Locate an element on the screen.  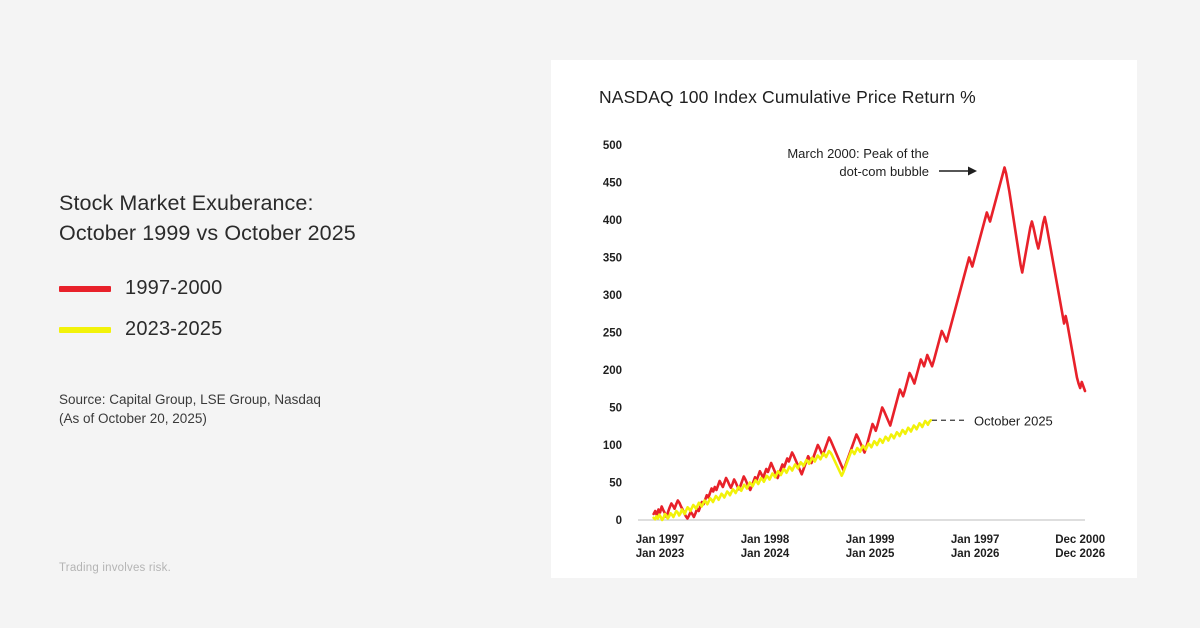
y-tick-label: 250 is located at coordinates (612, 334).